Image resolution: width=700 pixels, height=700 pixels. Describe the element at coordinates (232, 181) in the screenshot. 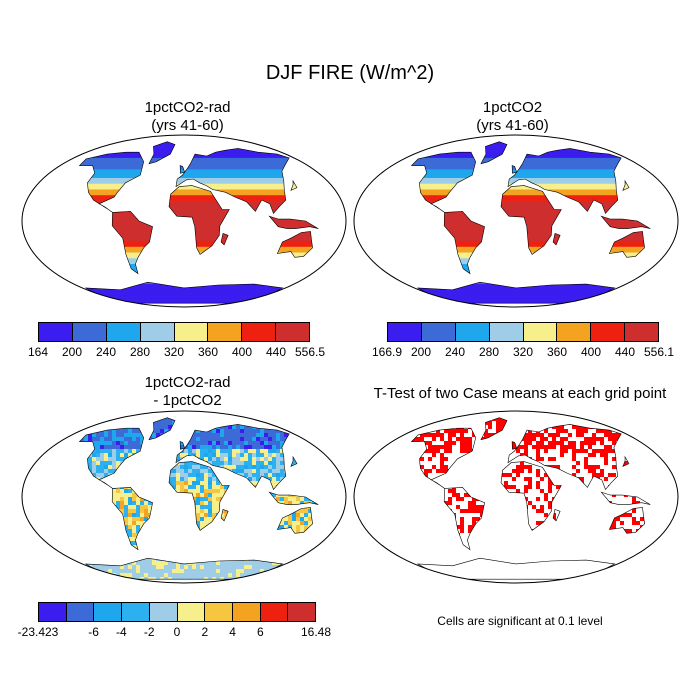

I see `coastline-eurasia` at that location.